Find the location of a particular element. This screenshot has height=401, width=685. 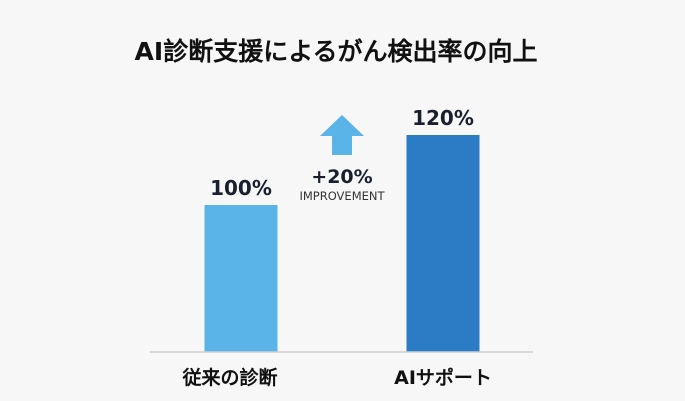

data-label: 100% is located at coordinates (241, 188).